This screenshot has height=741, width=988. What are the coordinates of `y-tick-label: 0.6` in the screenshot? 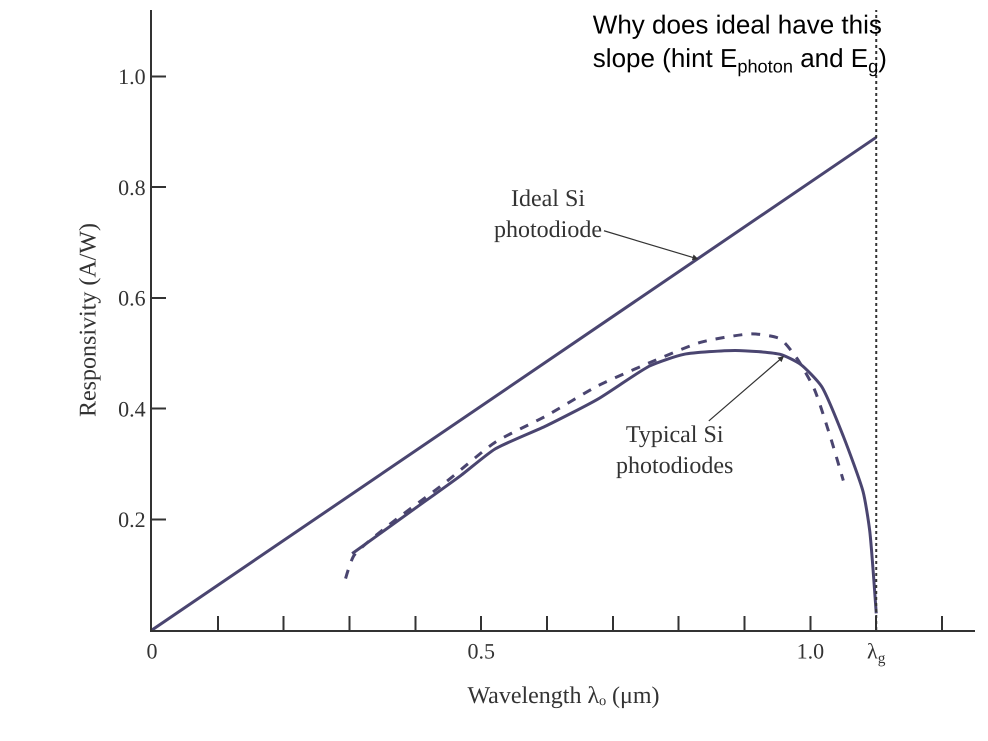 It's located at (132, 298).